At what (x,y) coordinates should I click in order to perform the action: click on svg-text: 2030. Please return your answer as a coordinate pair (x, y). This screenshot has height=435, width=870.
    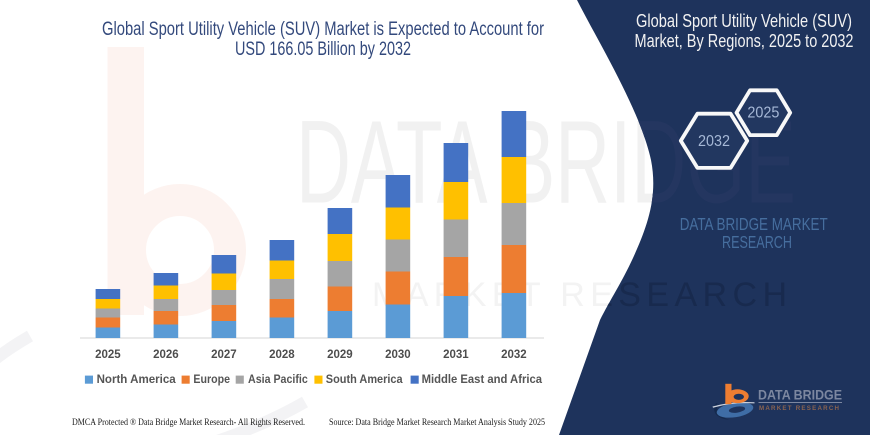
    Looking at the image, I should click on (398, 355).